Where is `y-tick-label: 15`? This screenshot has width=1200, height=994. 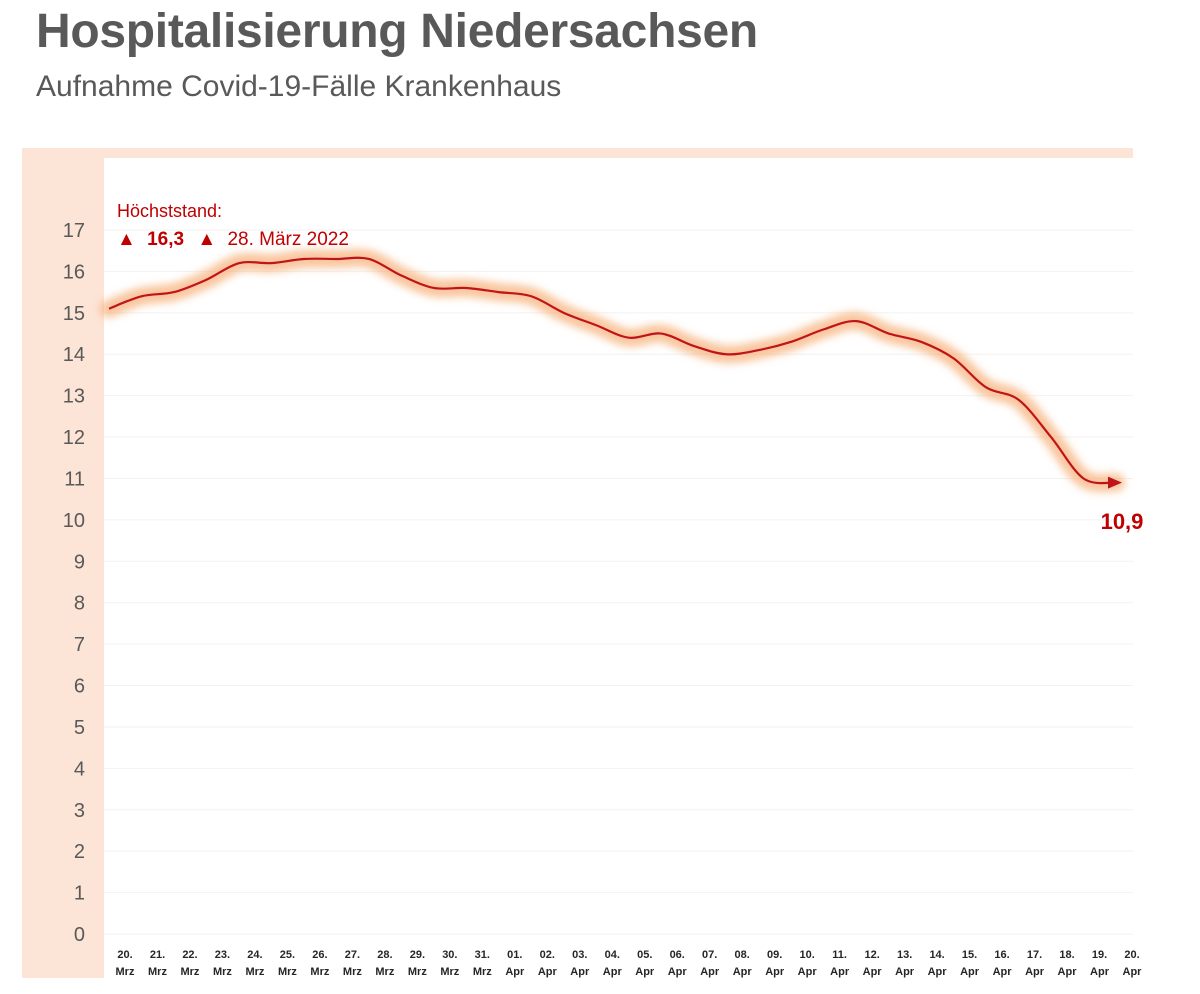
y-tick-label: 15 is located at coordinates (74, 314).